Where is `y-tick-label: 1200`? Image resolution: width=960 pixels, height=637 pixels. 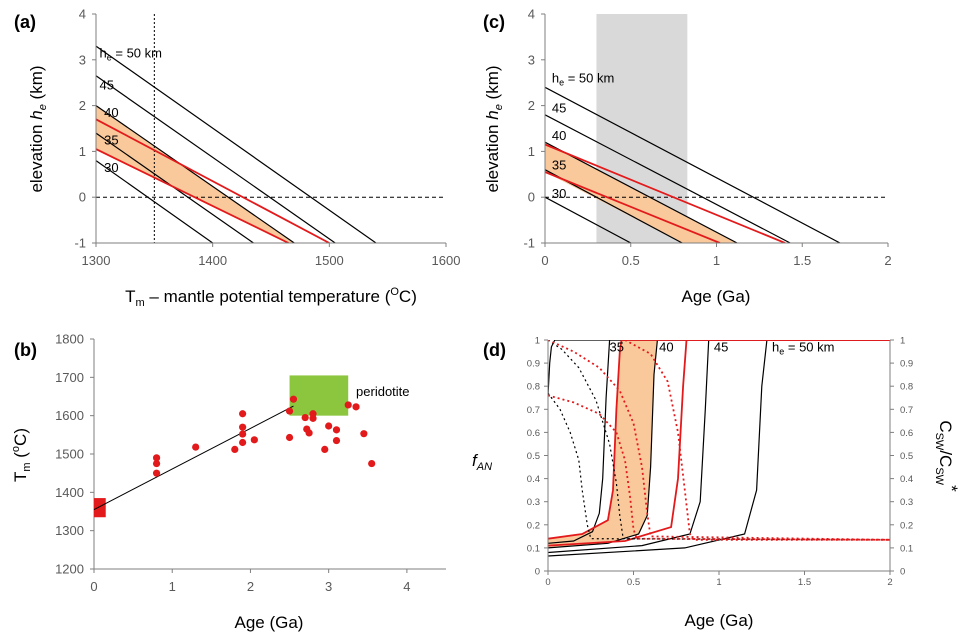
y-tick-label: 1200 is located at coordinates (69, 569).